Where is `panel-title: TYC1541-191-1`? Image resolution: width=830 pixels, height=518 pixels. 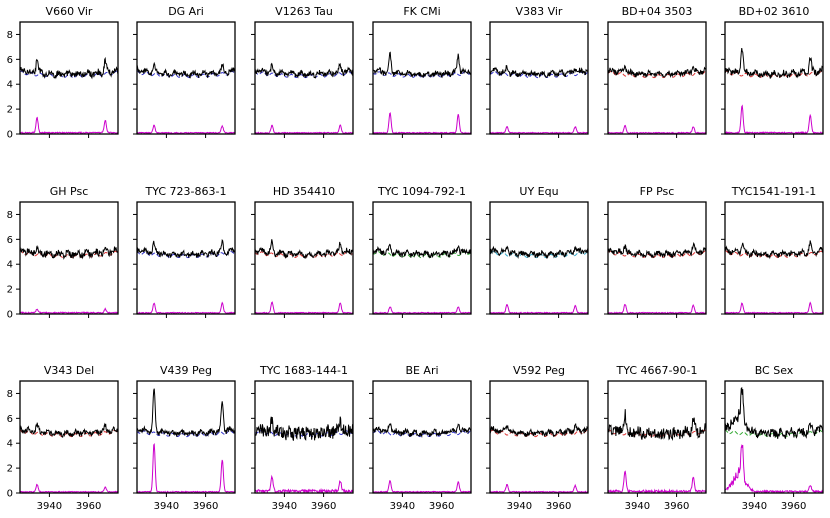
panel-title: TYC1541-191-1 is located at coordinates (773, 191).